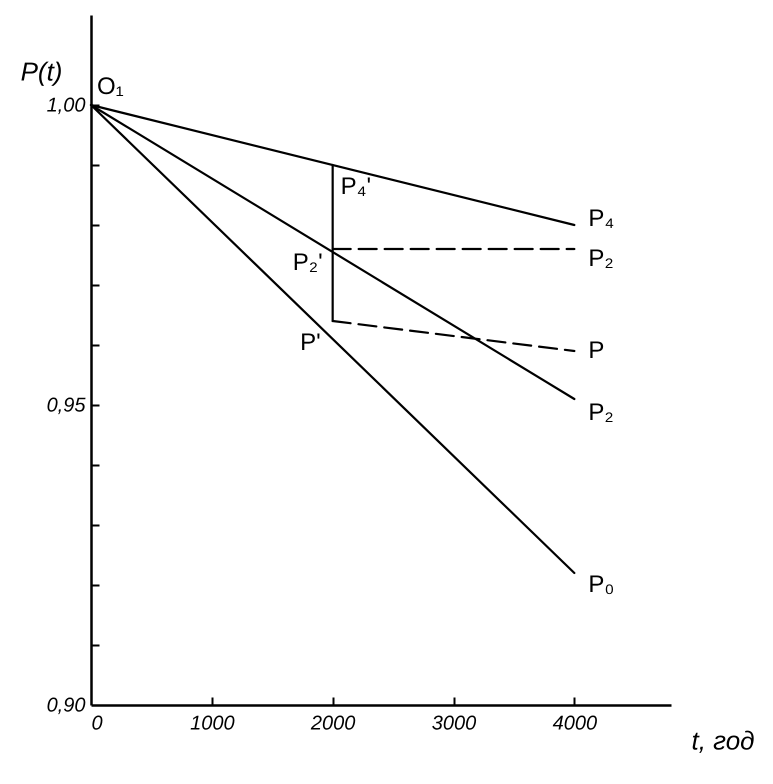 Image resolution: width=773 pixels, height=784 pixels. What do you see at coordinates (454, 723) in the screenshot?
I see `x-tick-label: 3000` at bounding box center [454, 723].